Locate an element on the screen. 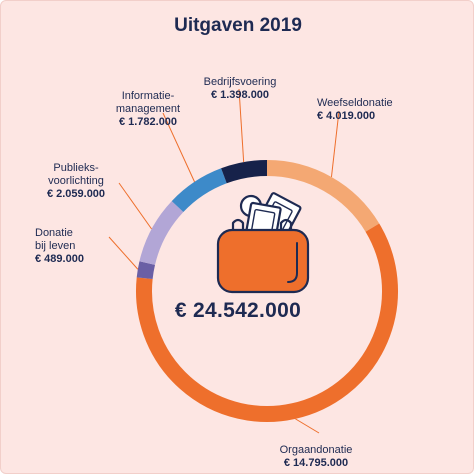 Image resolution: width=474 pixels, height=474 pixels. label-name: Informatie- management is located at coordinates (148, 102).